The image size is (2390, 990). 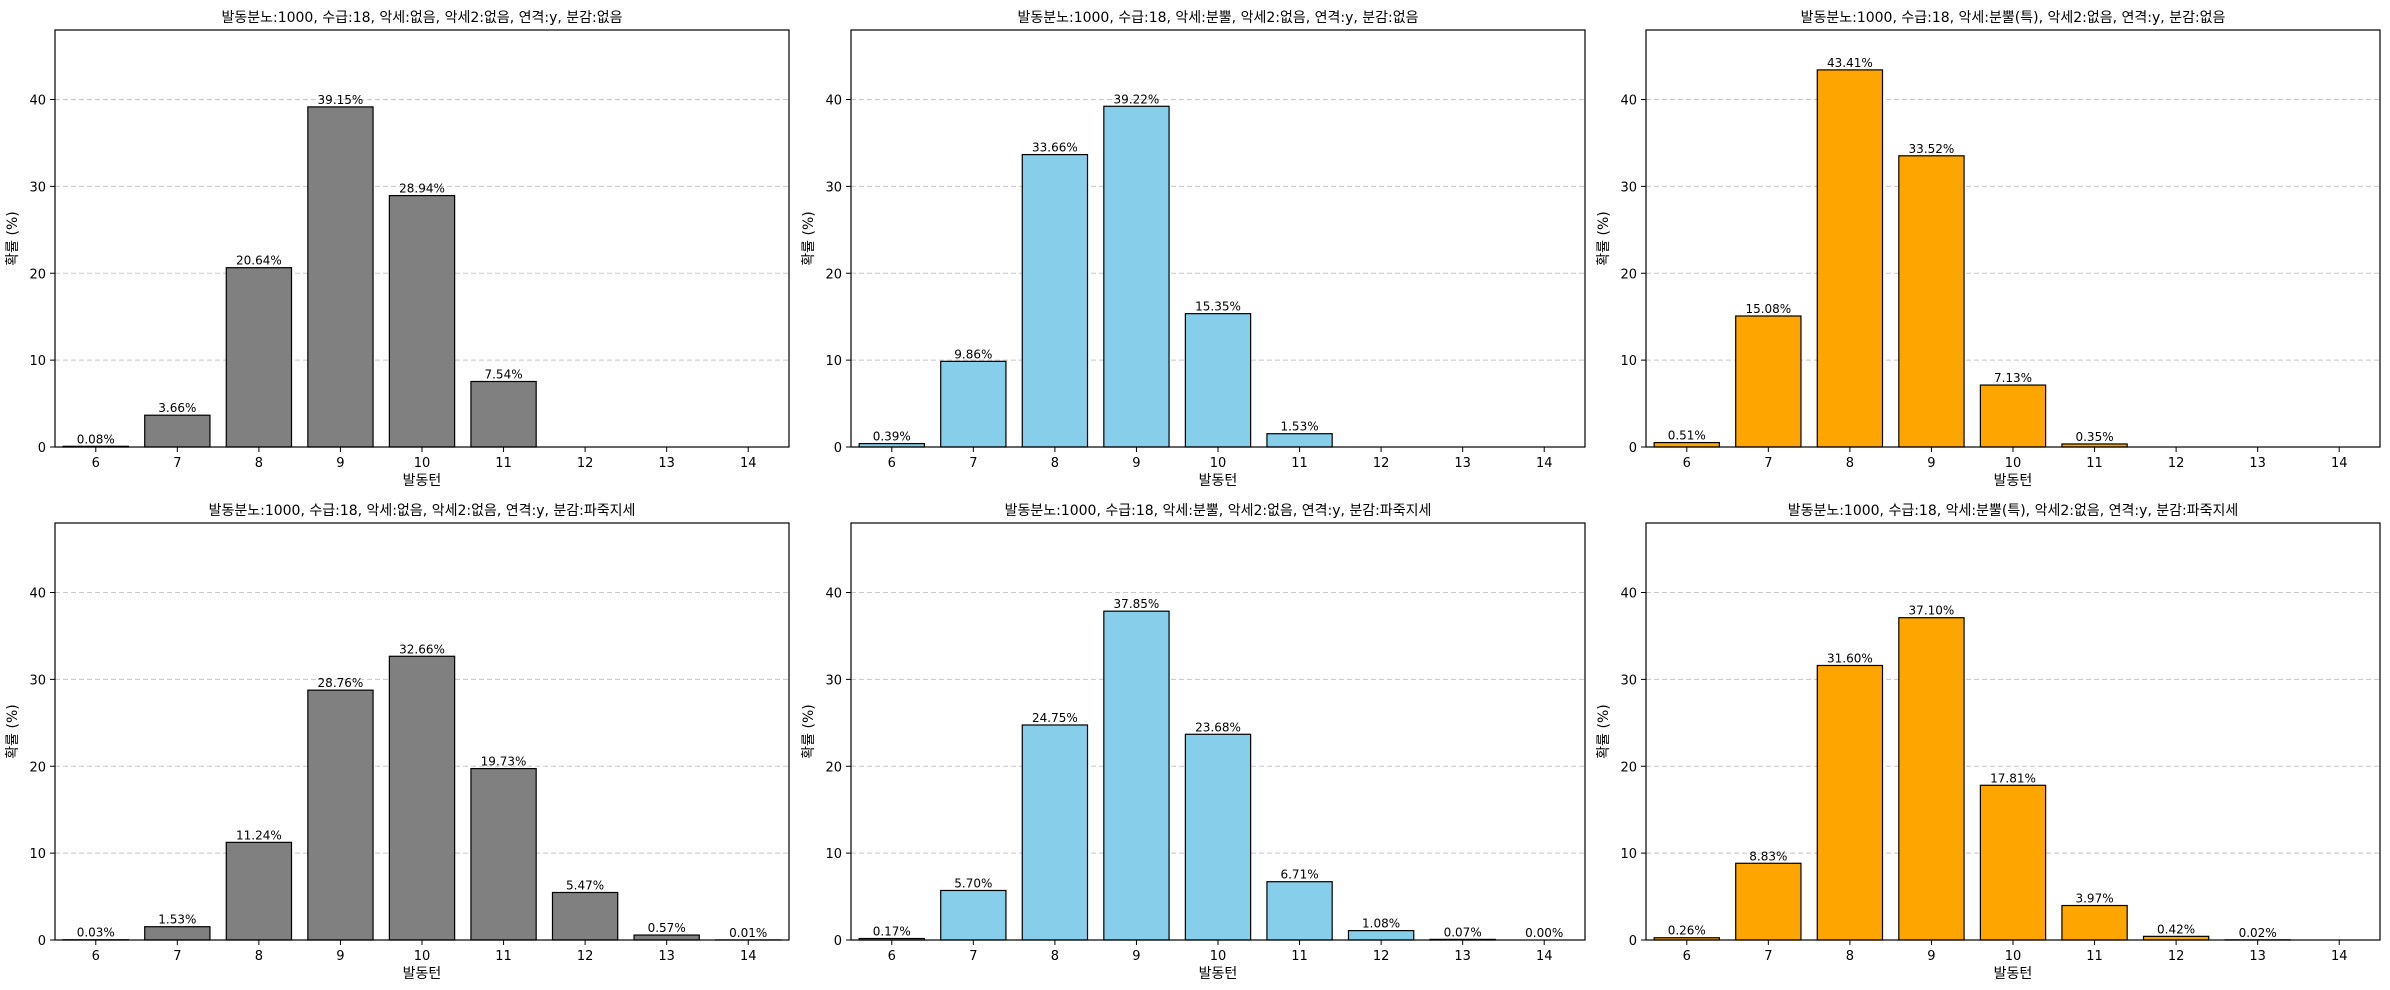 What do you see at coordinates (2013, 378) in the screenshot?
I see `data-label: 7.13%` at bounding box center [2013, 378].